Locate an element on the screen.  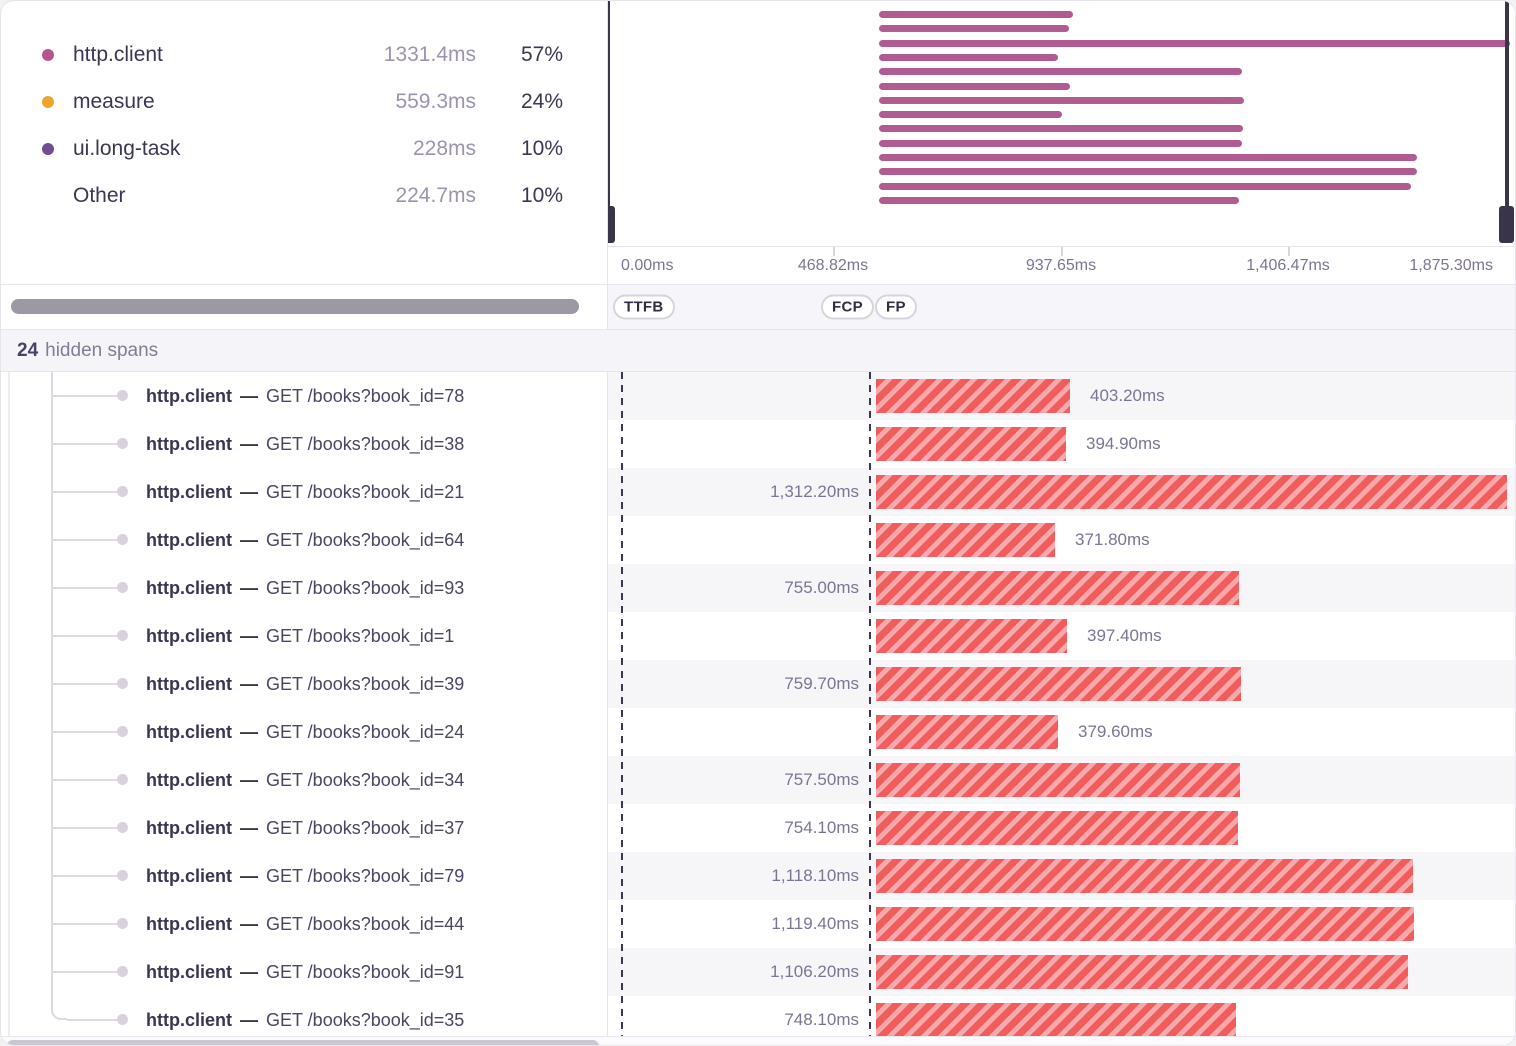
span-timeline-row: 1,119.40ms is located at coordinates (1061, 924).